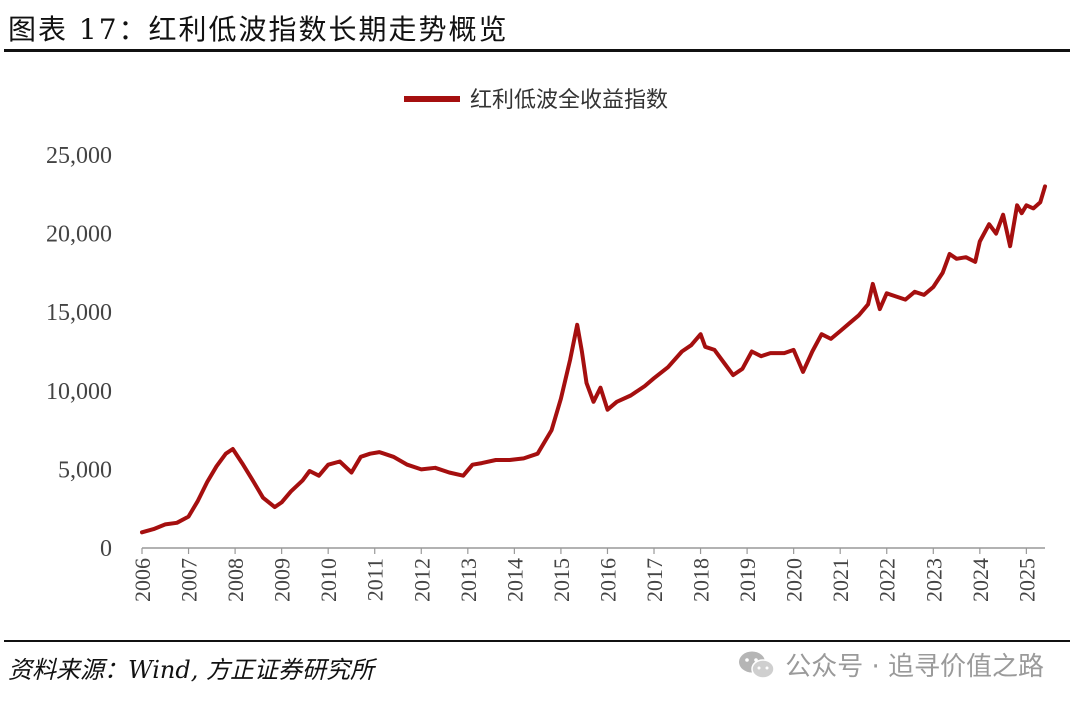  I want to click on figure-title: 图表 17：红利低波指数长期走势概览, so click(258, 29).